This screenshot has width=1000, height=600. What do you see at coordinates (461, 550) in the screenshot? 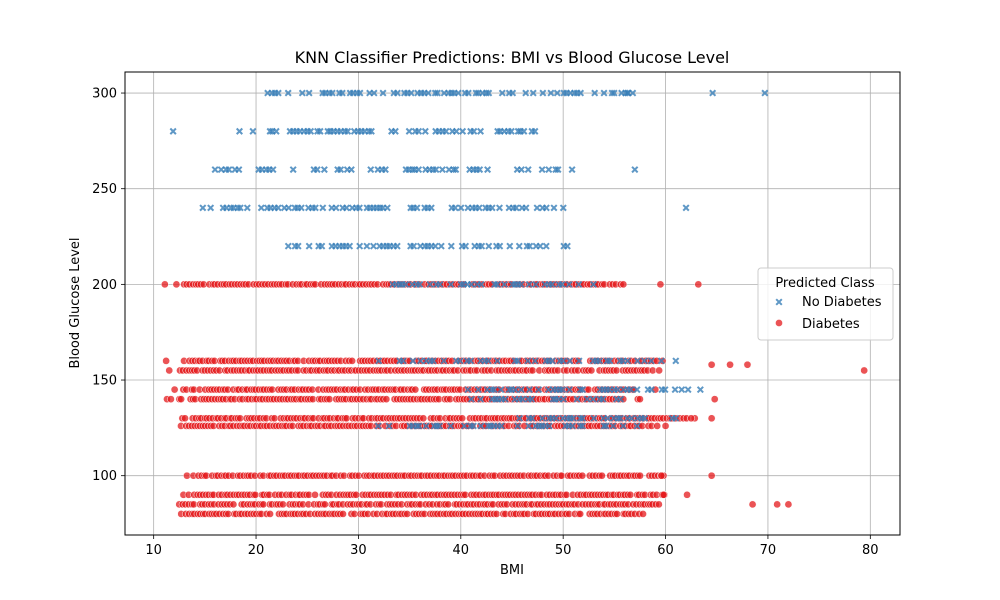
I see `x-tick-label: 40` at bounding box center [461, 550].